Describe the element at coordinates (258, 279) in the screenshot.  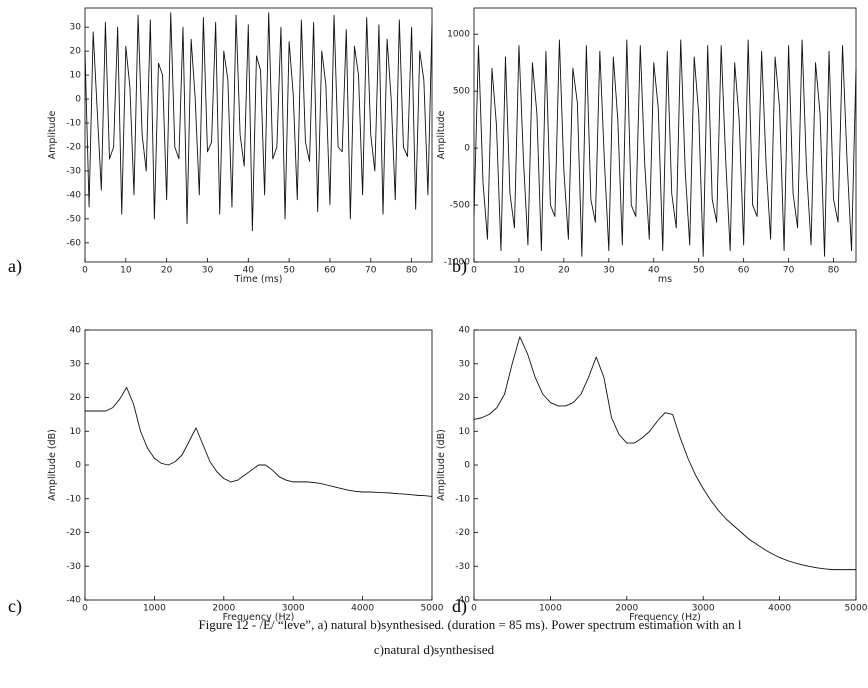
I see `x-axis-label: Time (ms)` at that location.